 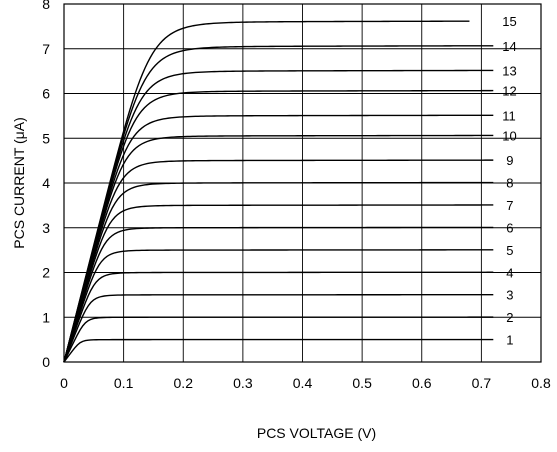 What do you see at coordinates (46, 362) in the screenshot?
I see `y-tick-label: 0` at bounding box center [46, 362].